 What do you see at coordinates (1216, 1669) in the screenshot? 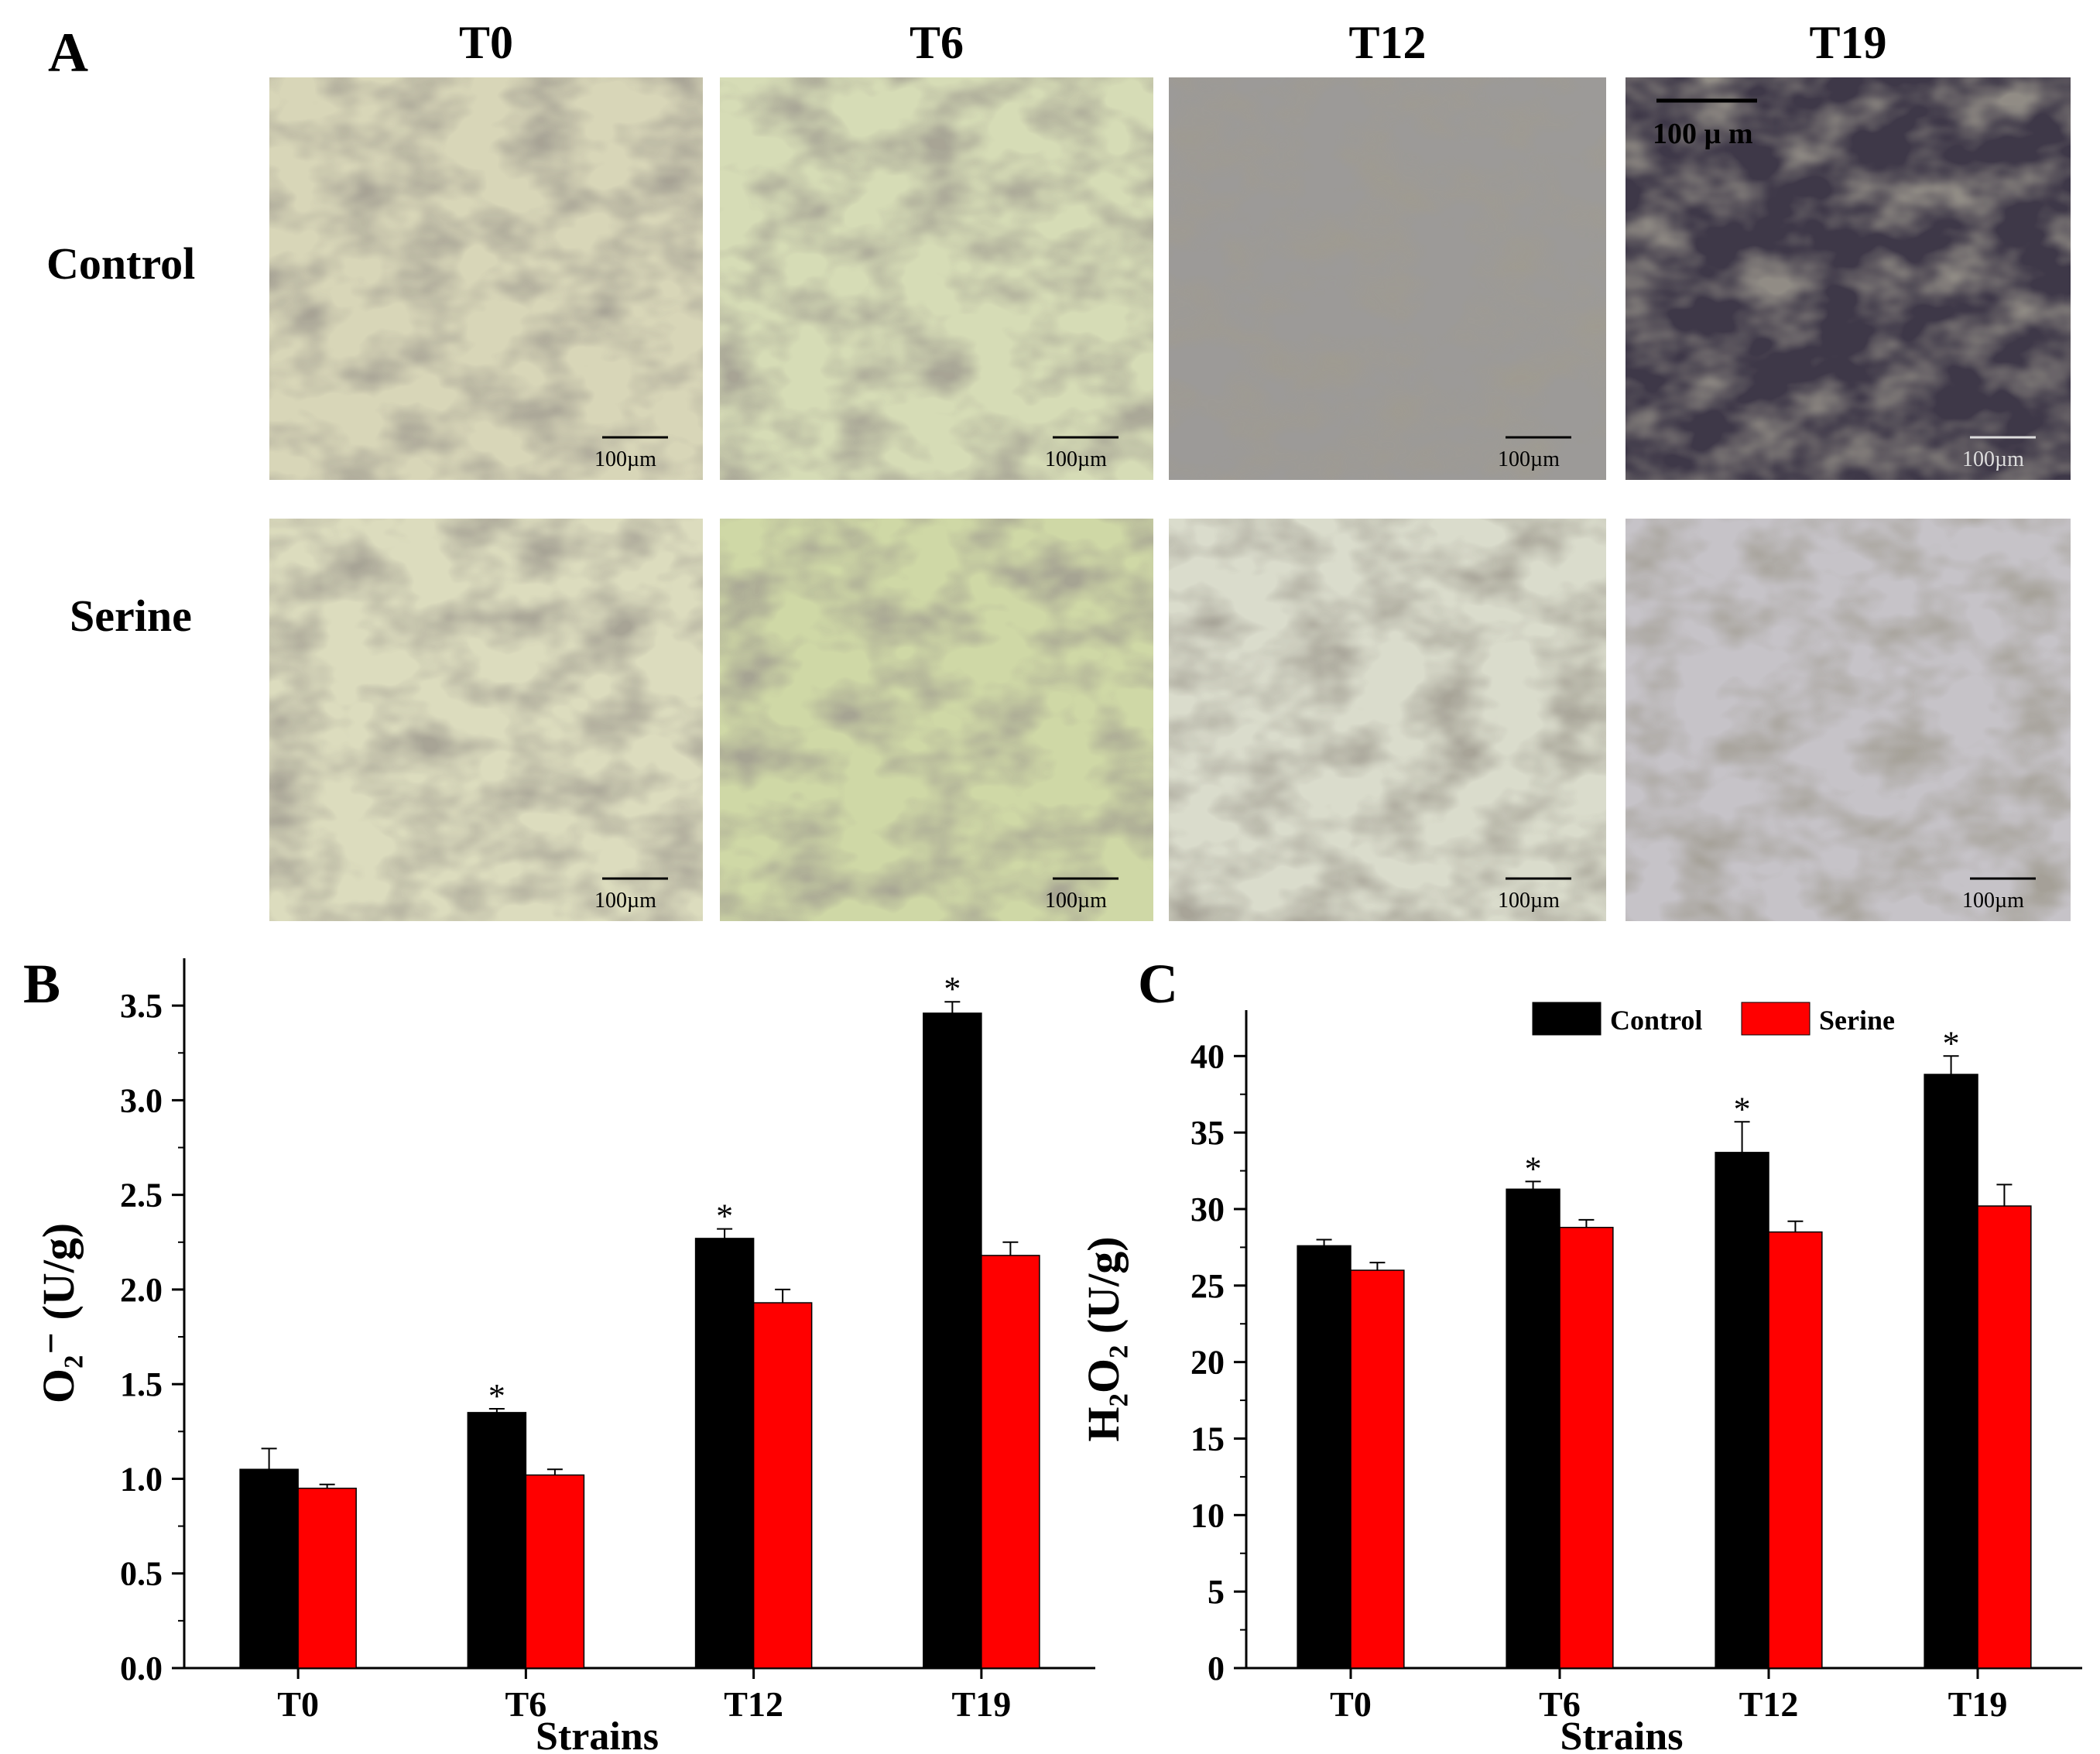
I see `y-tick-label: 0` at bounding box center [1216, 1669].